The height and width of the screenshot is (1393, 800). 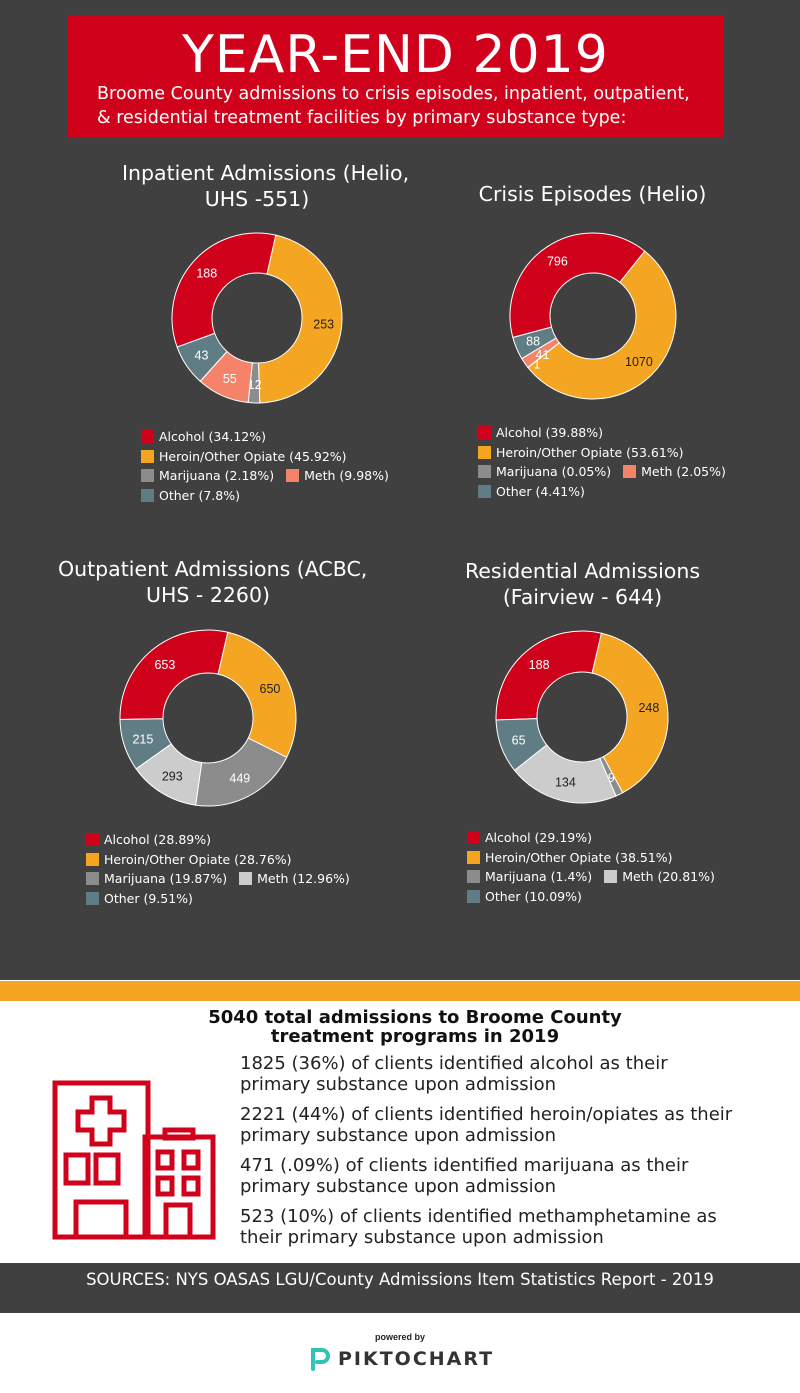 What do you see at coordinates (582, 597) in the screenshot?
I see `residential-title-line-2: (Fairview - 644)` at bounding box center [582, 597].